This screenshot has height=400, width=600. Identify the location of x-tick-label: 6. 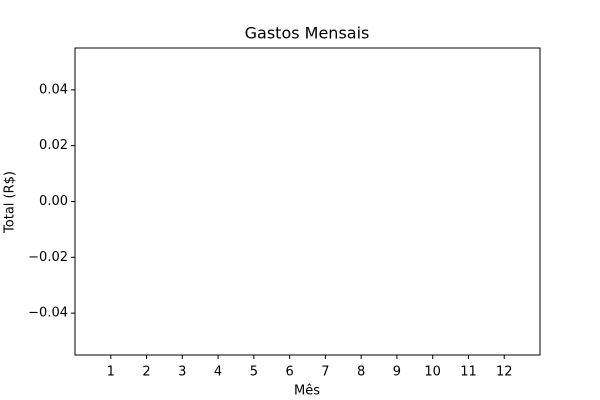
(289, 372).